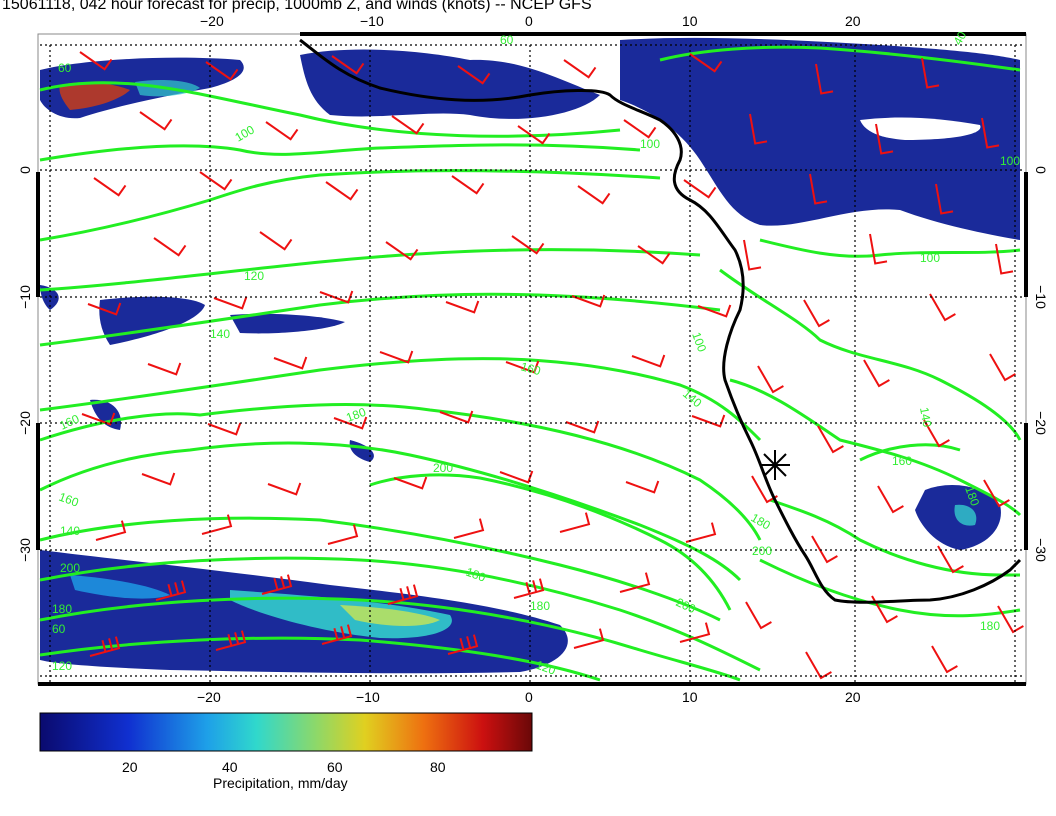  Describe the element at coordinates (820, 139) in the screenshot. I see `precip-area-ne` at that location.